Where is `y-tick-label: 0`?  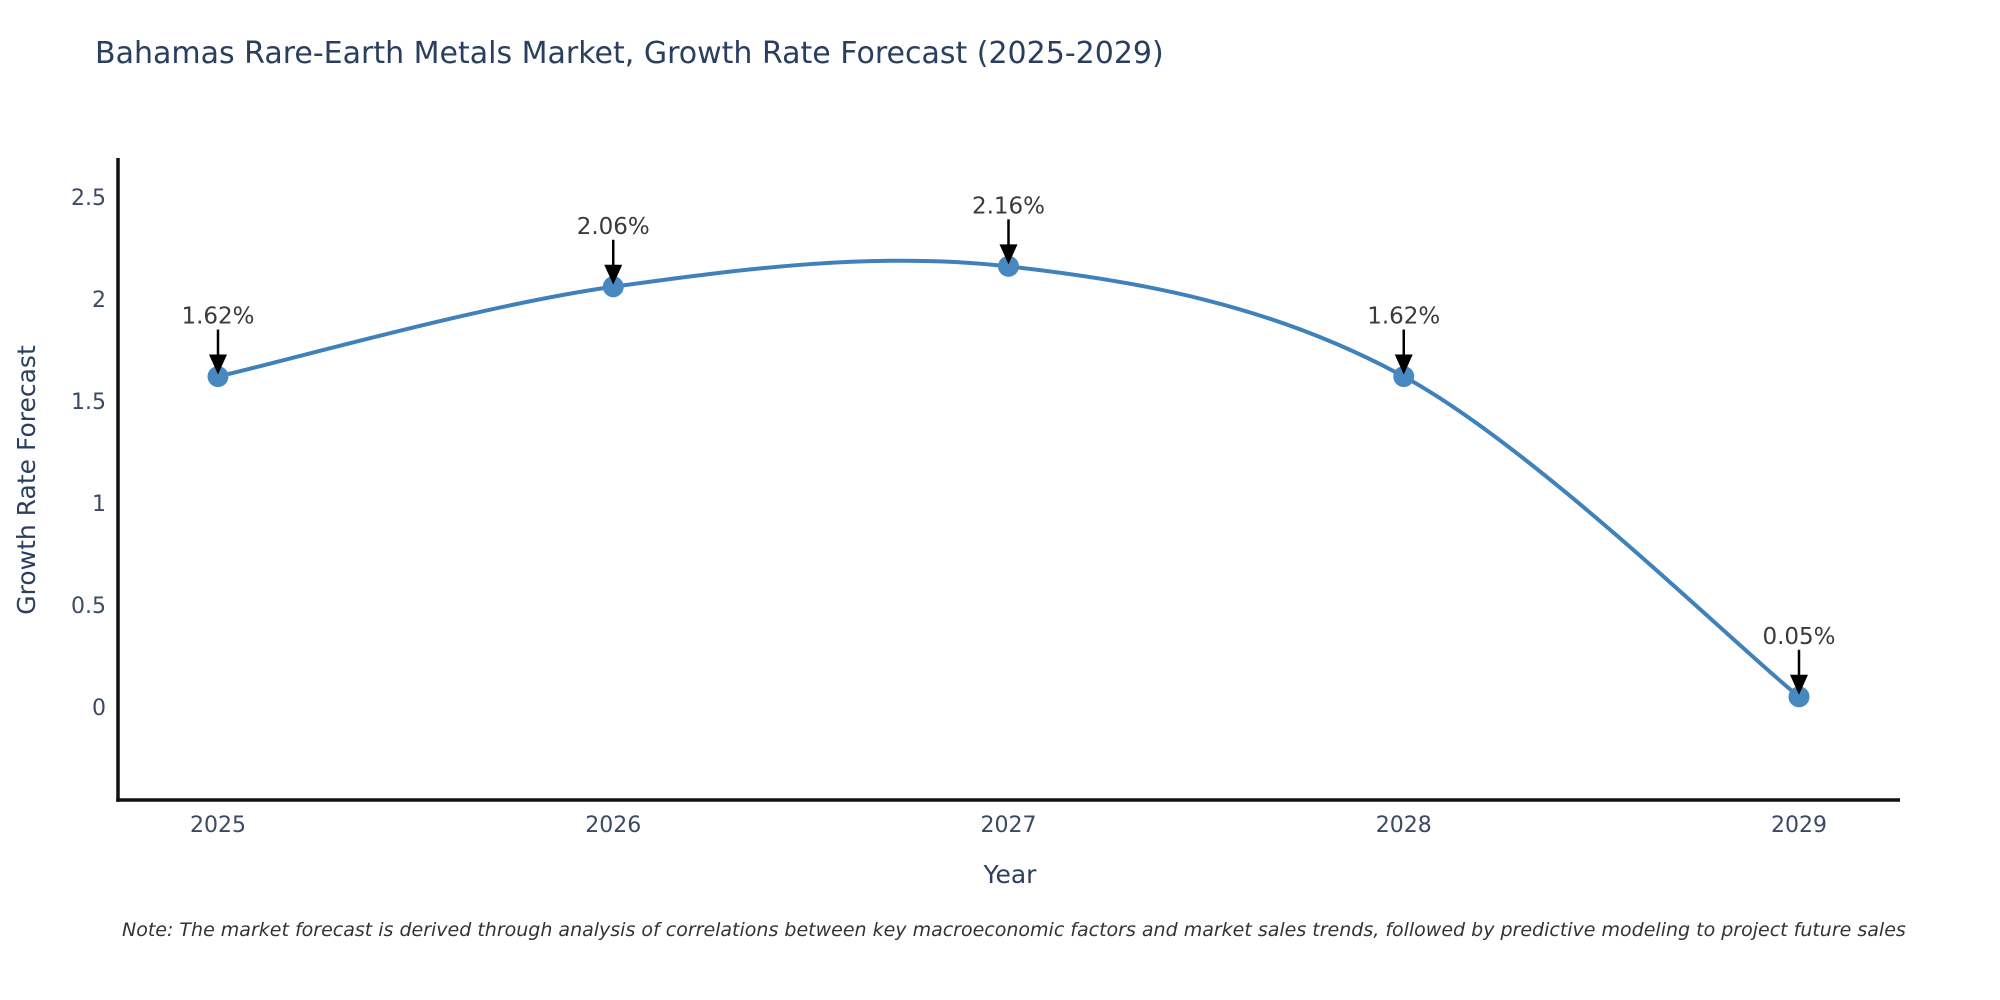
y-tick-label: 0 is located at coordinates (99, 708).